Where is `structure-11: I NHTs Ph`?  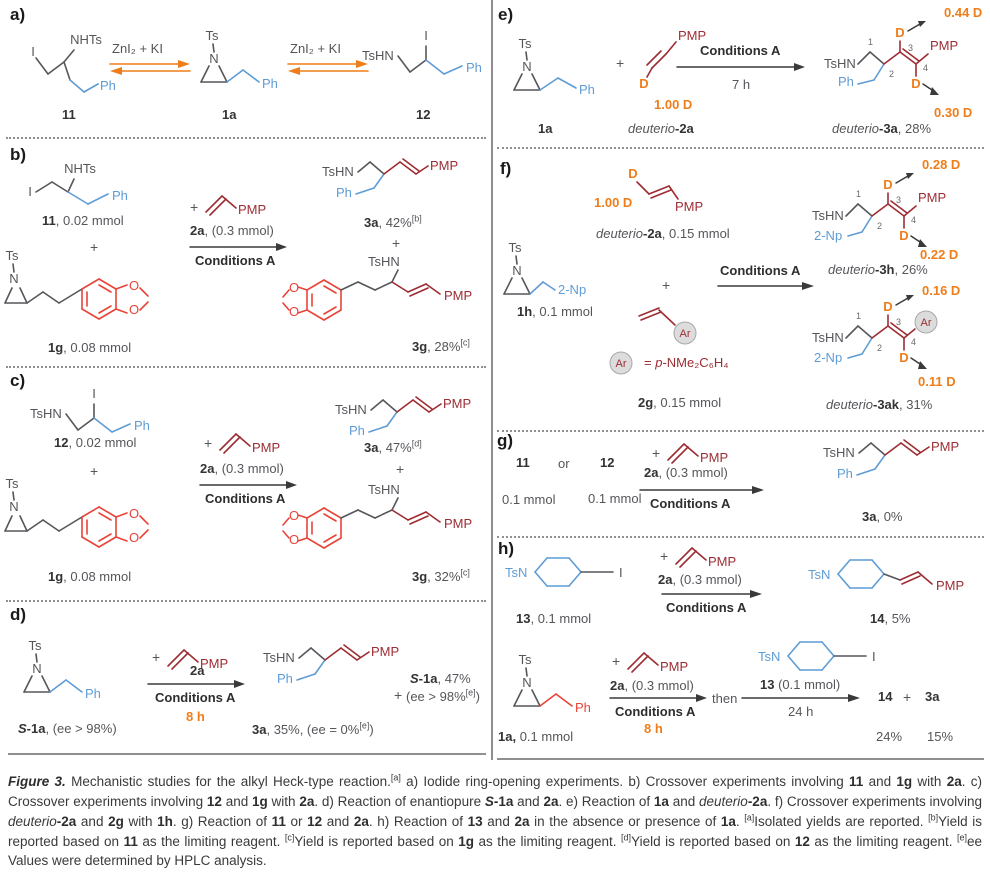
structure-11: I NHTs Ph is located at coordinates (73, 62).